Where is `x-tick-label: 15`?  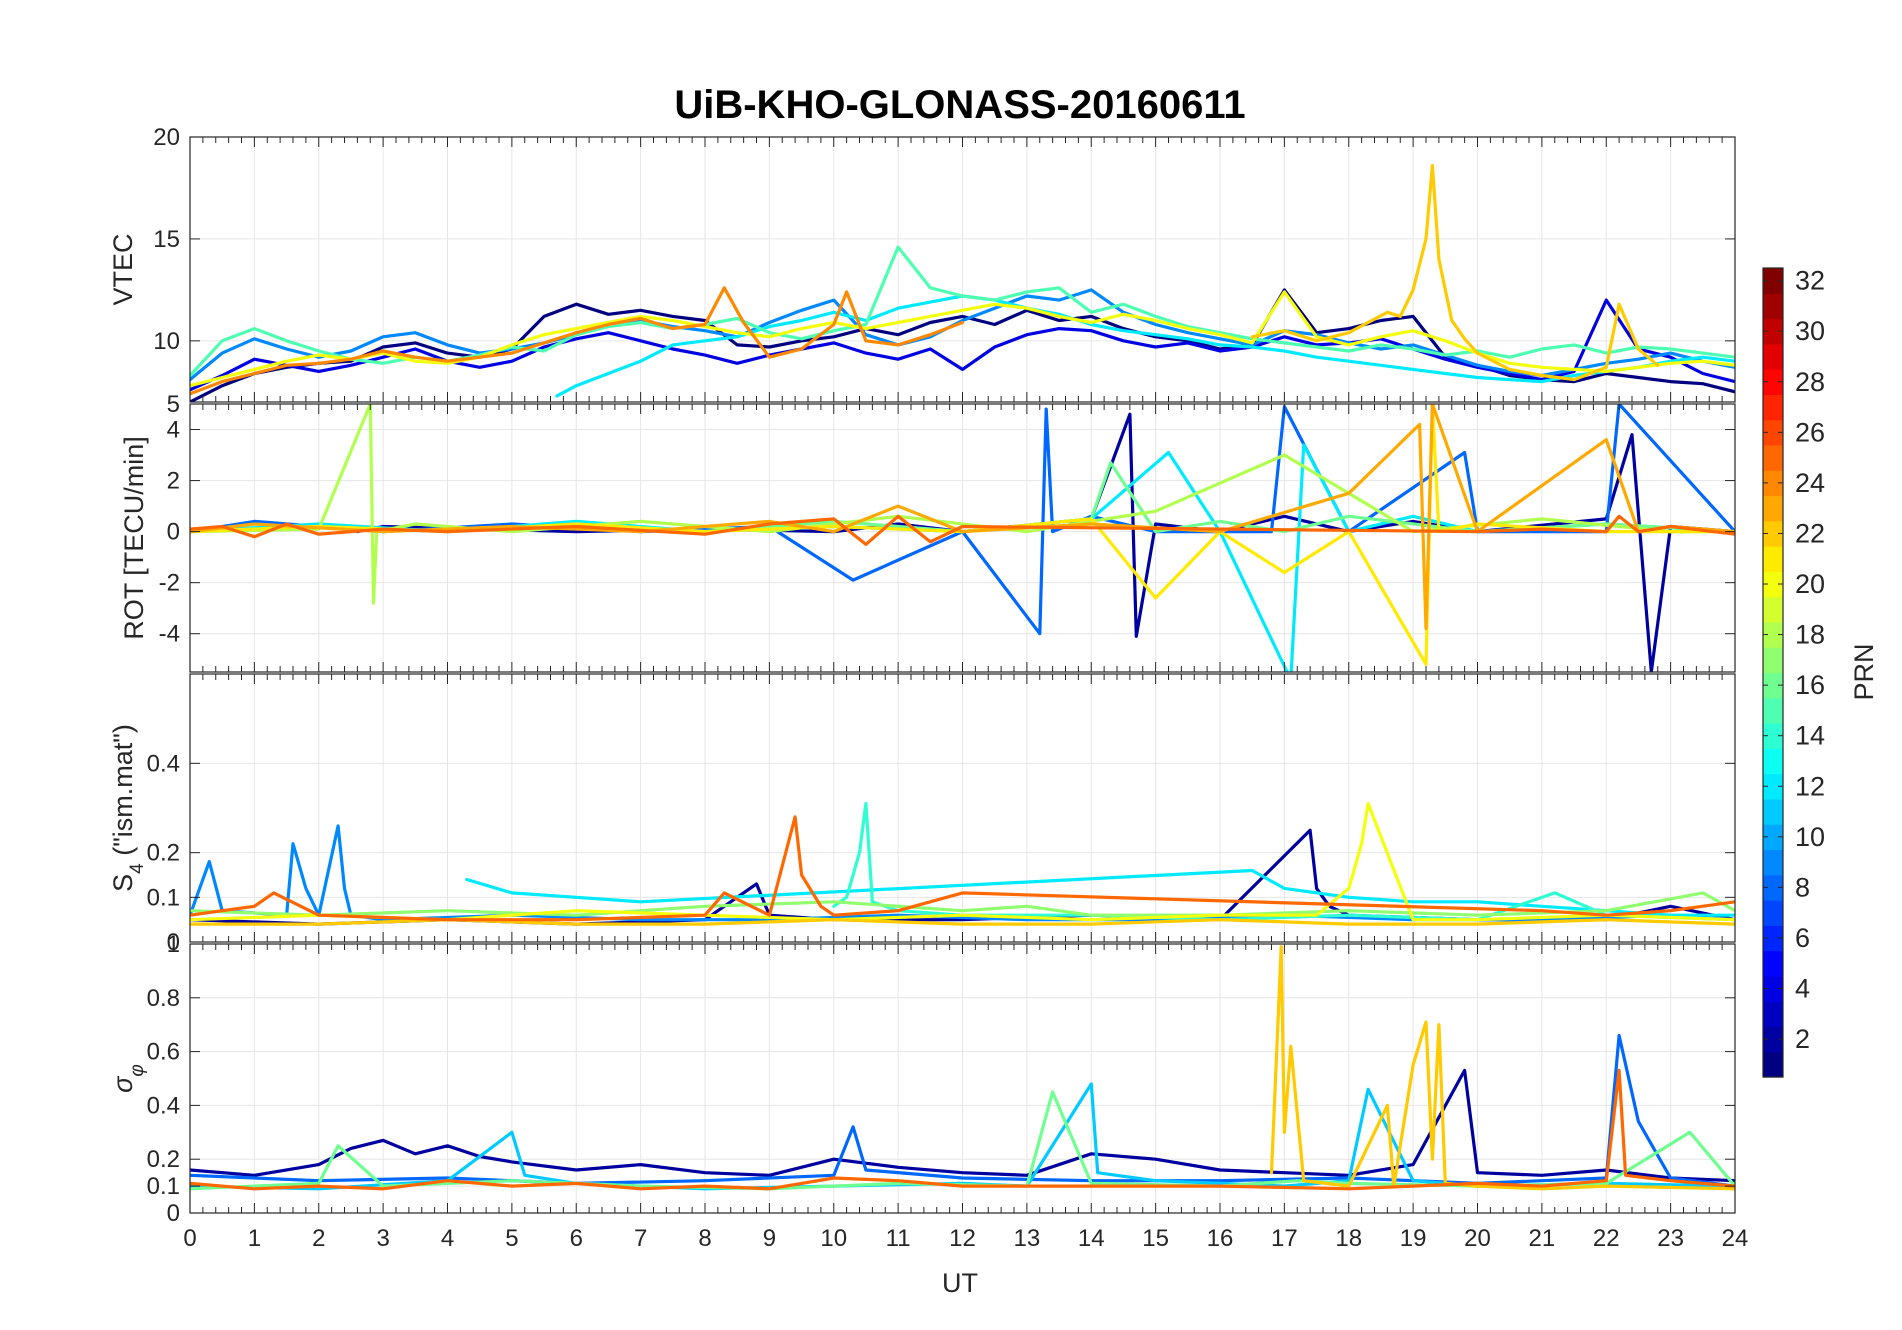
x-tick-label: 15 is located at coordinates (1155, 1238).